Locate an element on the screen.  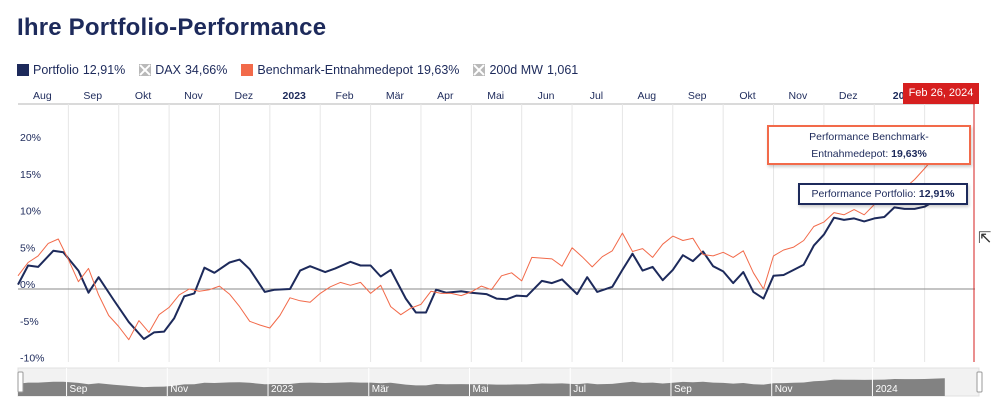
navigator-tick-label: Jul is located at coordinates (579, 389).